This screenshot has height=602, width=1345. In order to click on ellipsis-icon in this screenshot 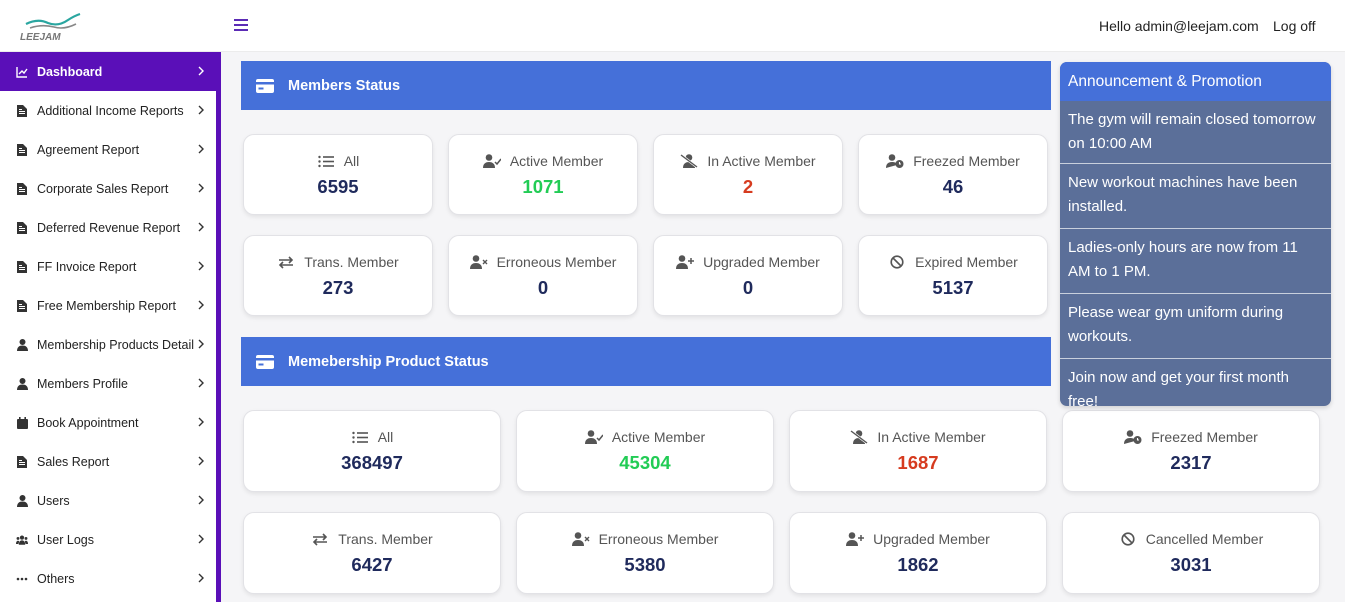, I will do `click(22, 579)`.